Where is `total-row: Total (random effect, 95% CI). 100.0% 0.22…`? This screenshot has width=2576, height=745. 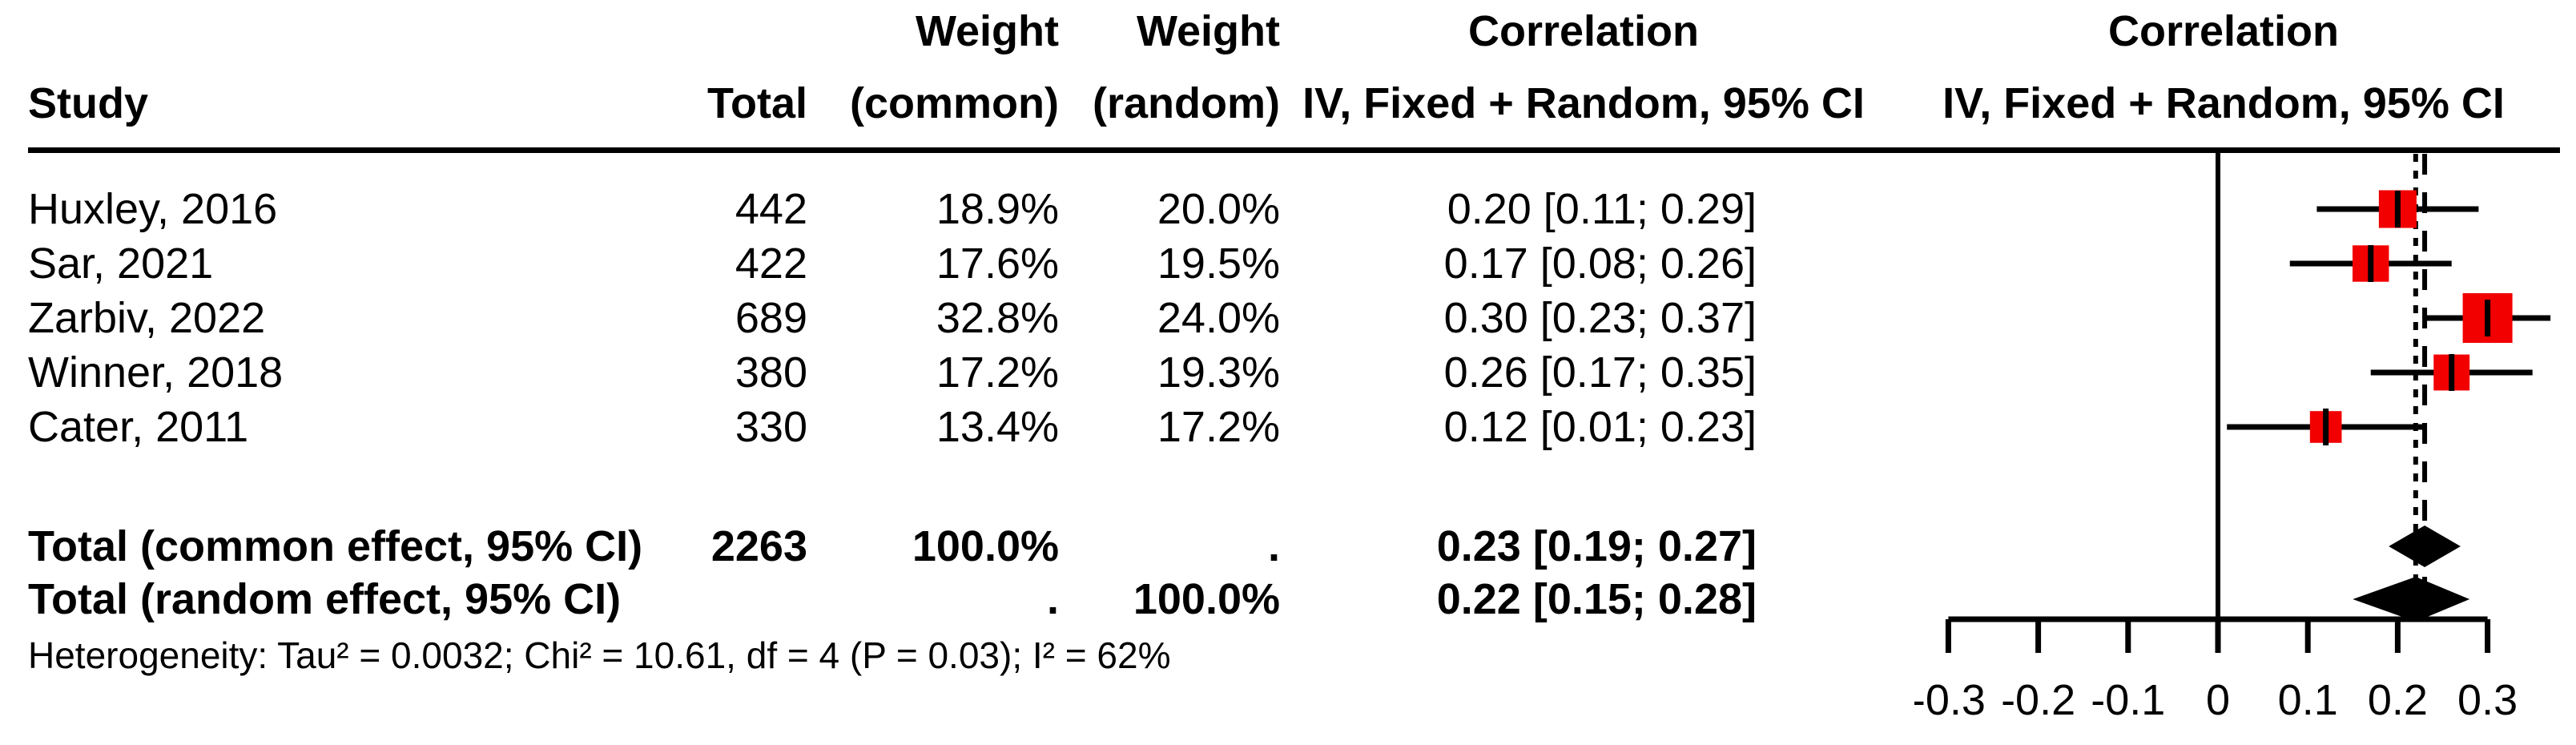 total-row: Total (random effect, 95% CI). 100.0% 0.22… is located at coordinates (1288, 599).